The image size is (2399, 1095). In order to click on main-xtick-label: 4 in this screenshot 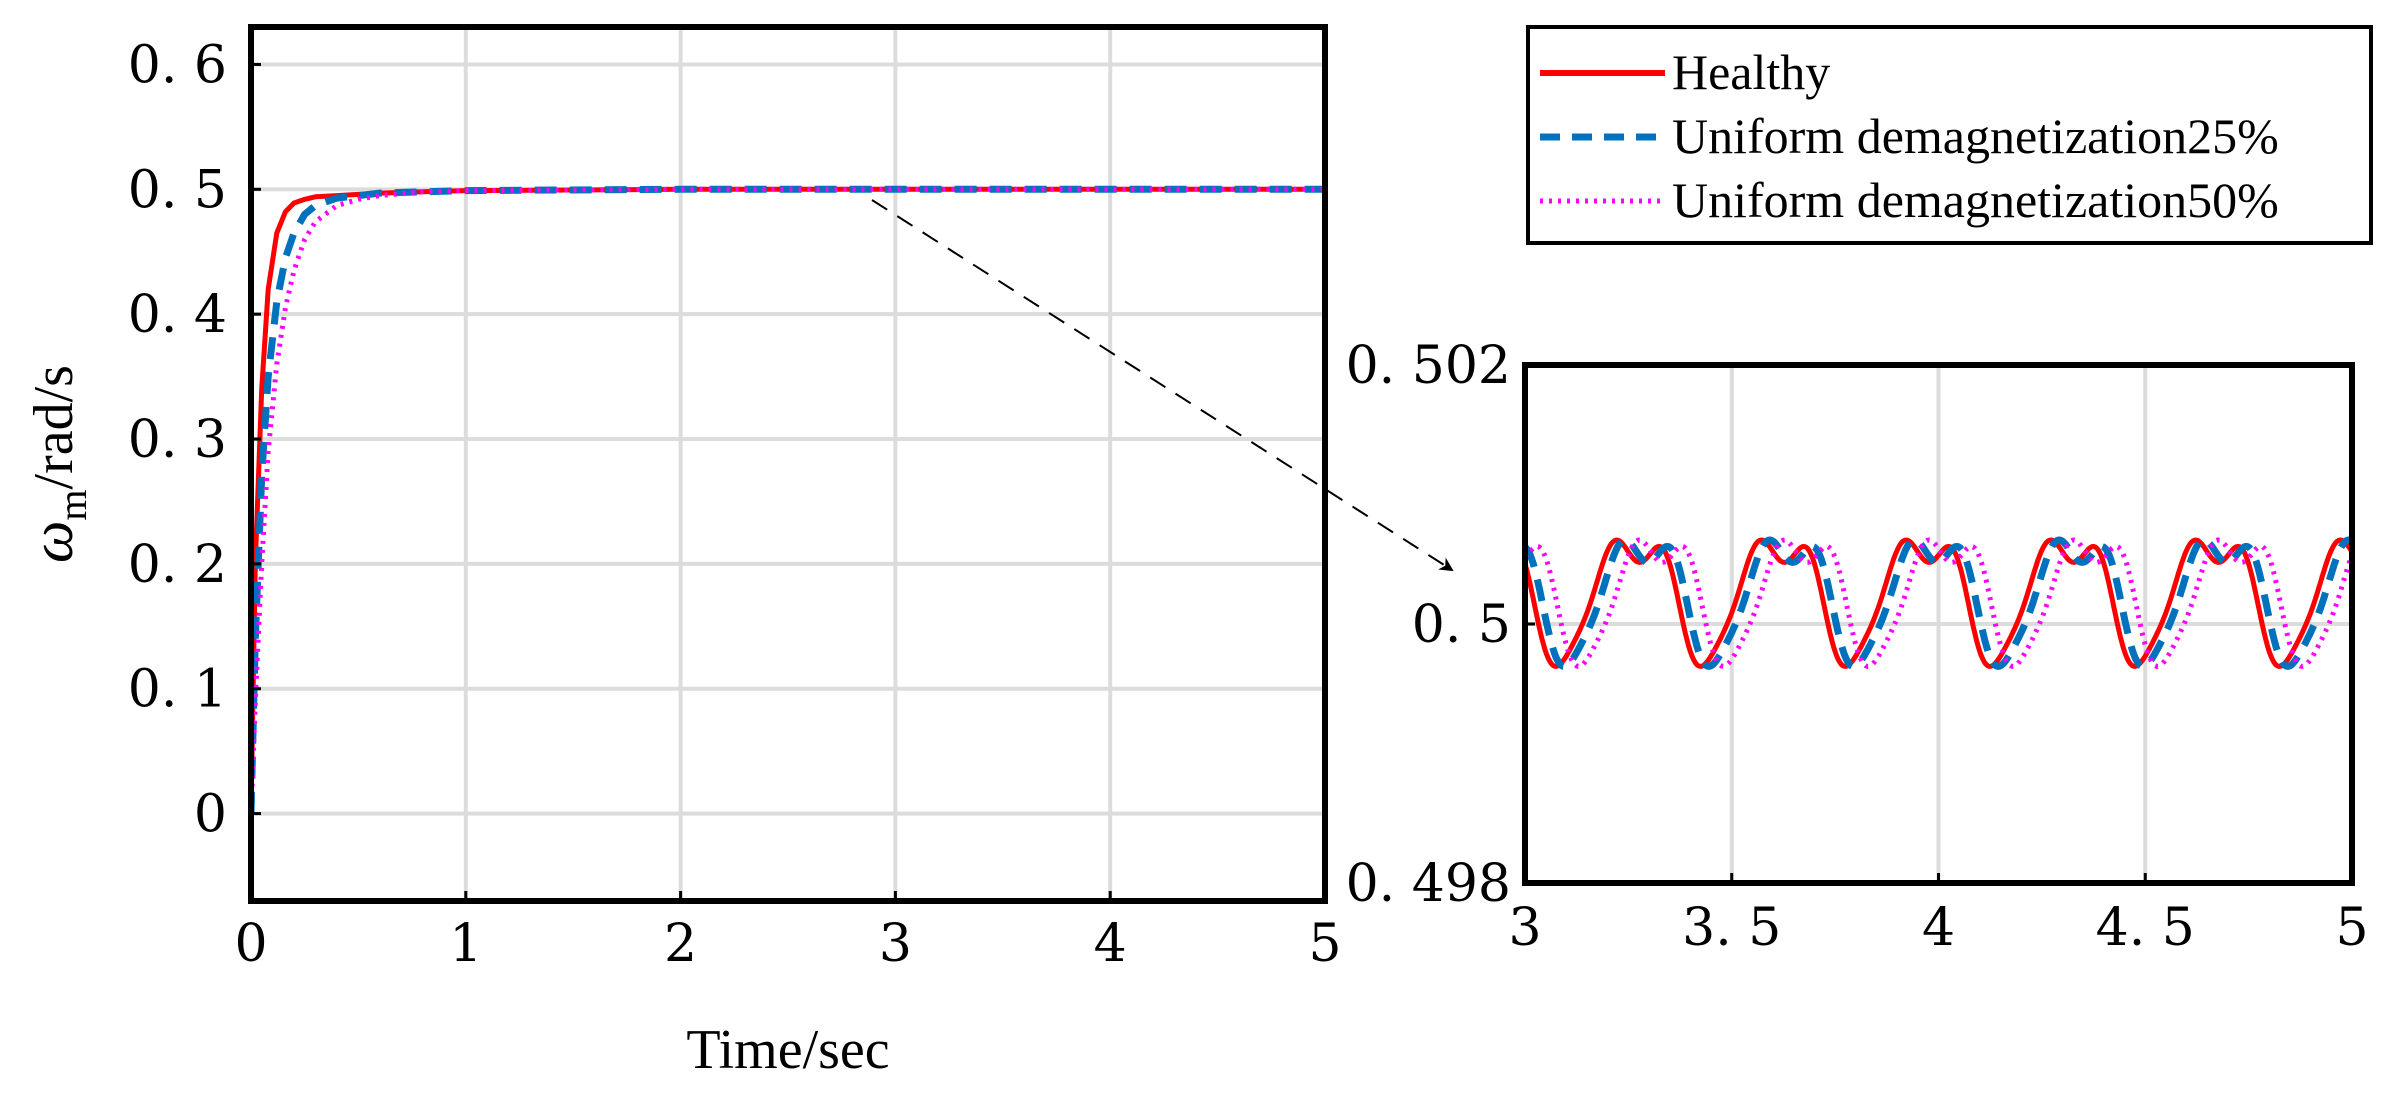, I will do `click(1110, 944)`.